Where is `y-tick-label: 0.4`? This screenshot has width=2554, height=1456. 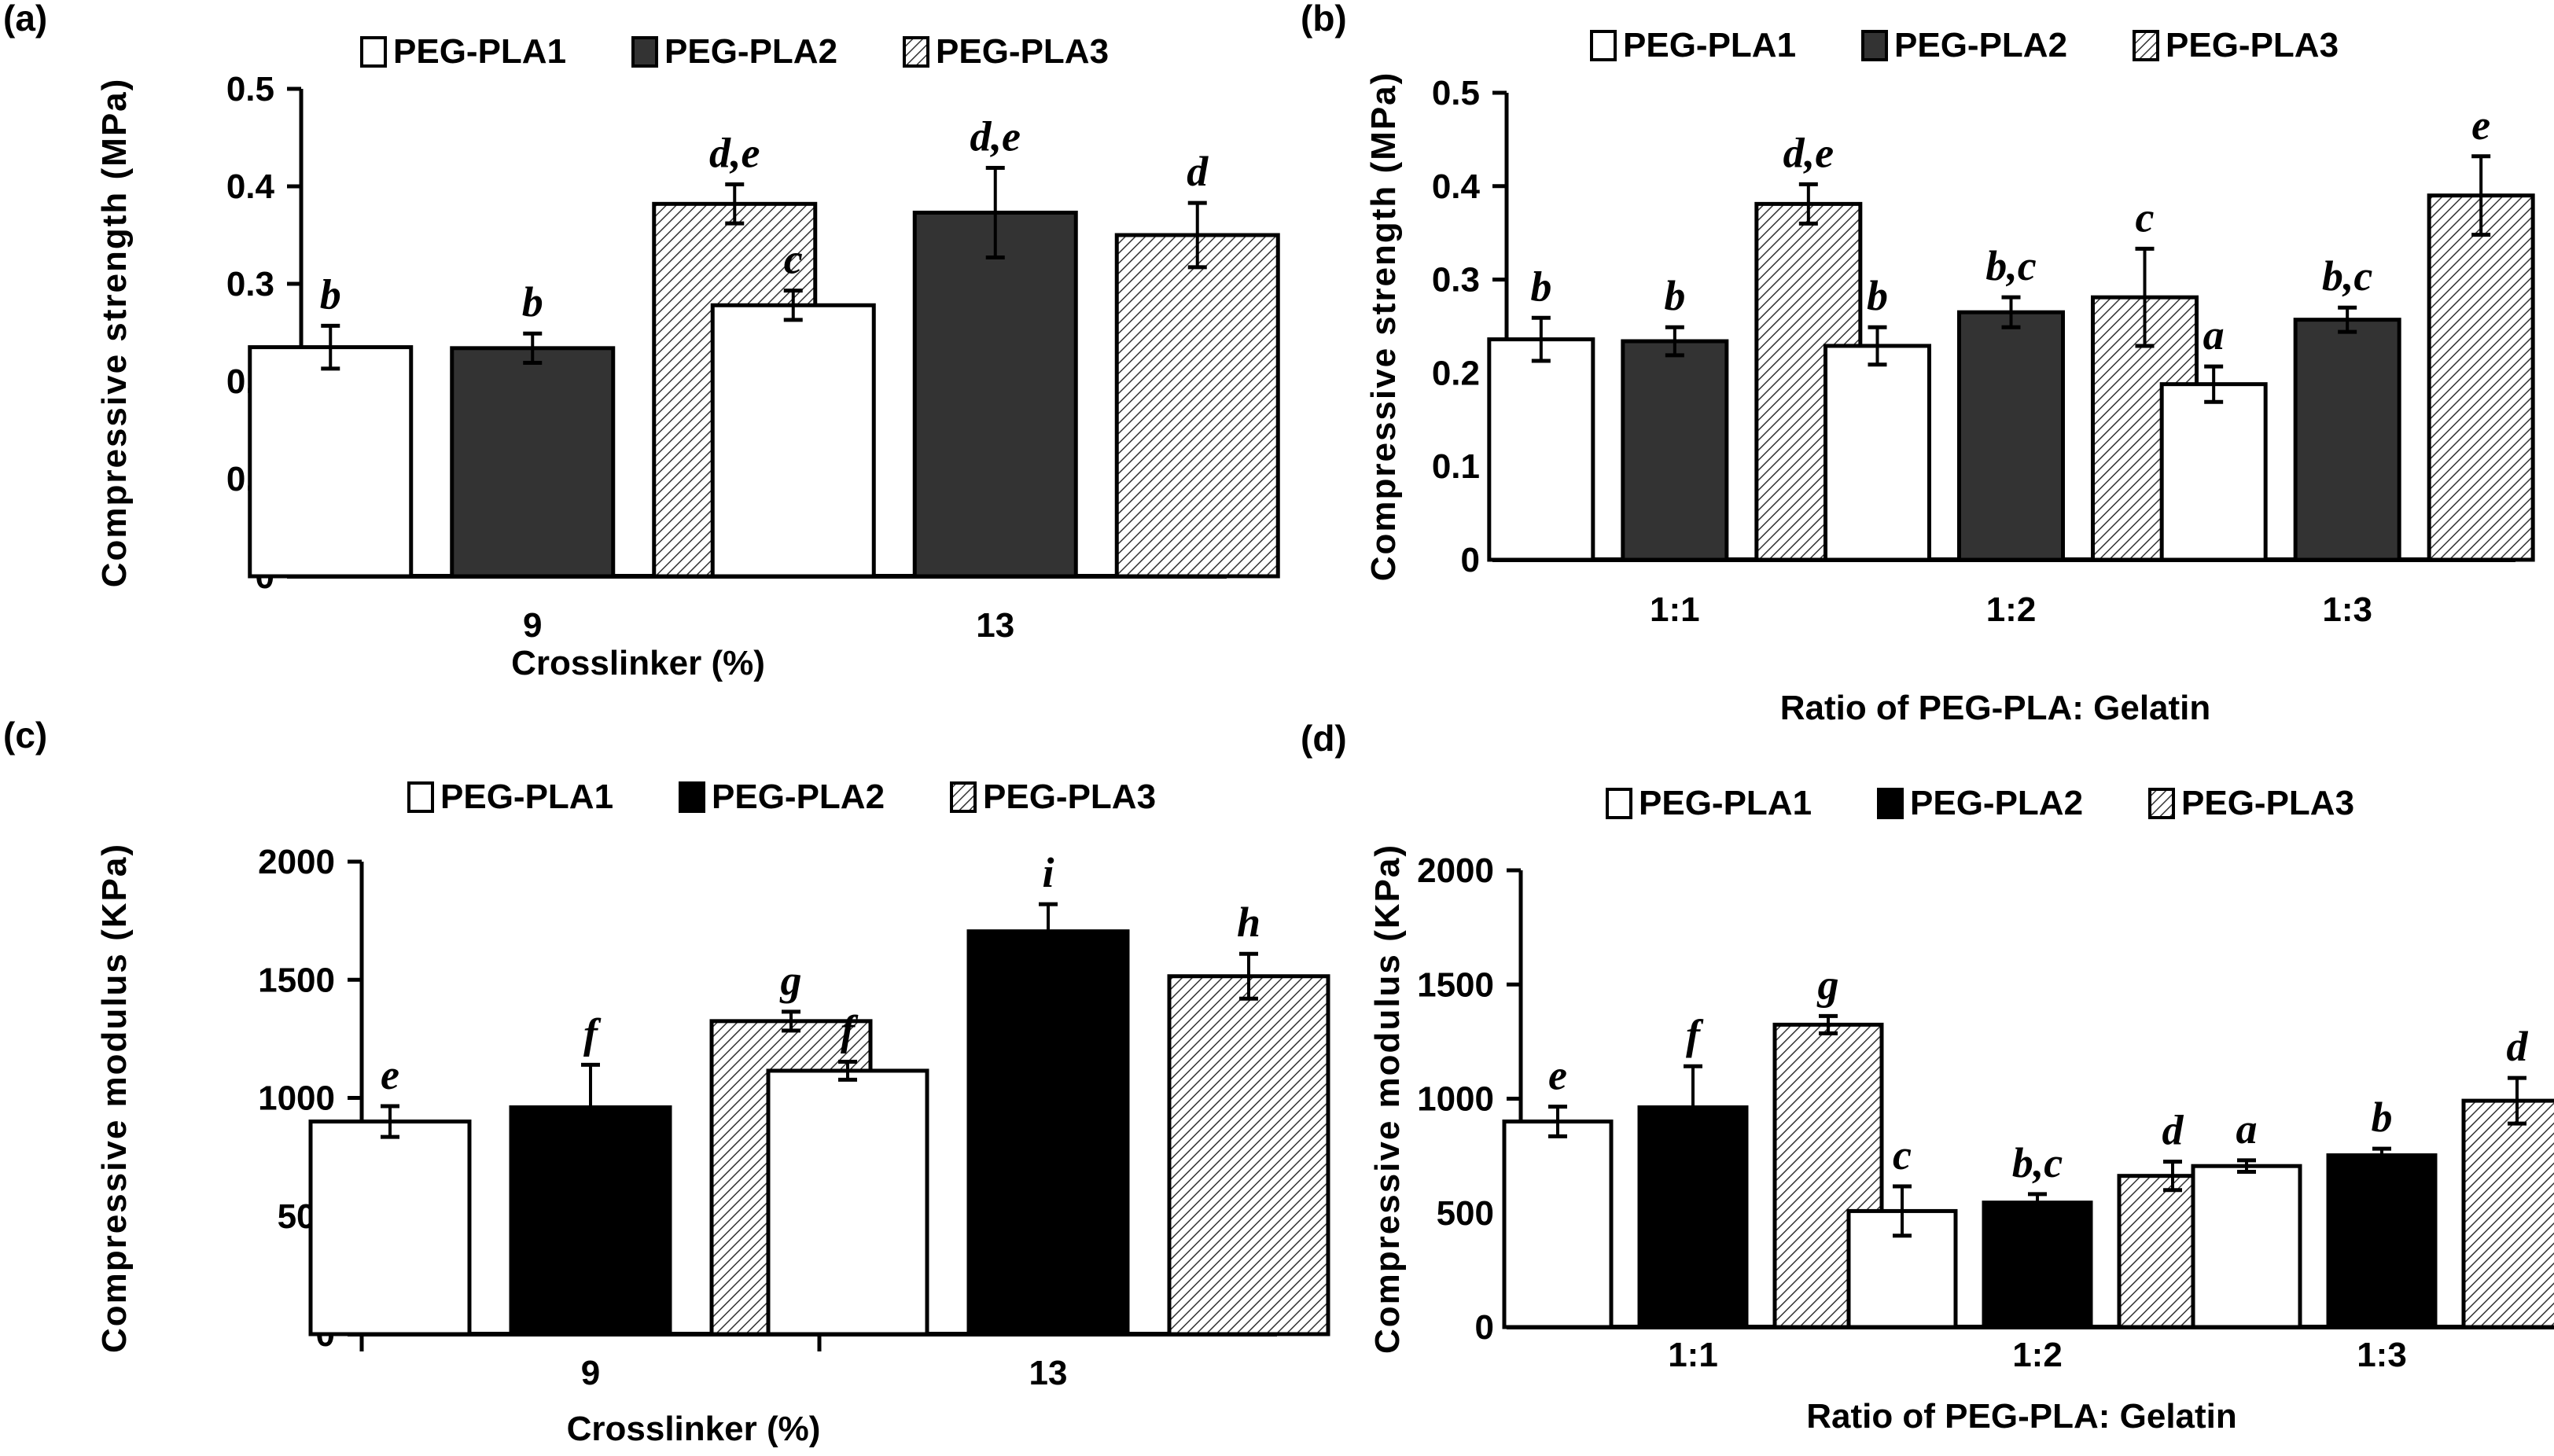
y-tick-label: 0.4 is located at coordinates (250, 186).